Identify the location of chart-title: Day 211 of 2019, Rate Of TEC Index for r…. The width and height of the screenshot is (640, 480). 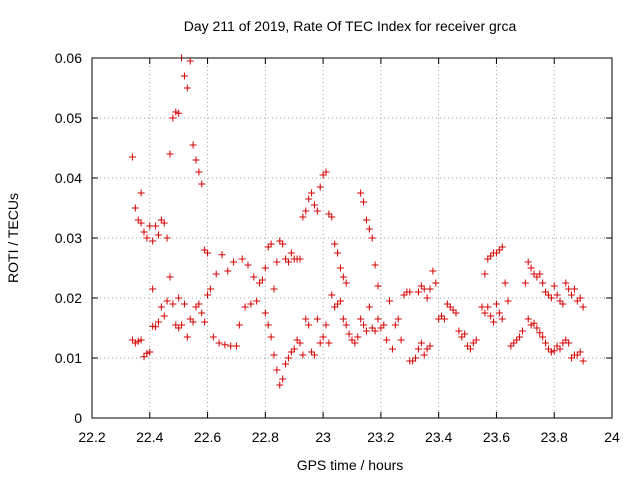
(350, 26).